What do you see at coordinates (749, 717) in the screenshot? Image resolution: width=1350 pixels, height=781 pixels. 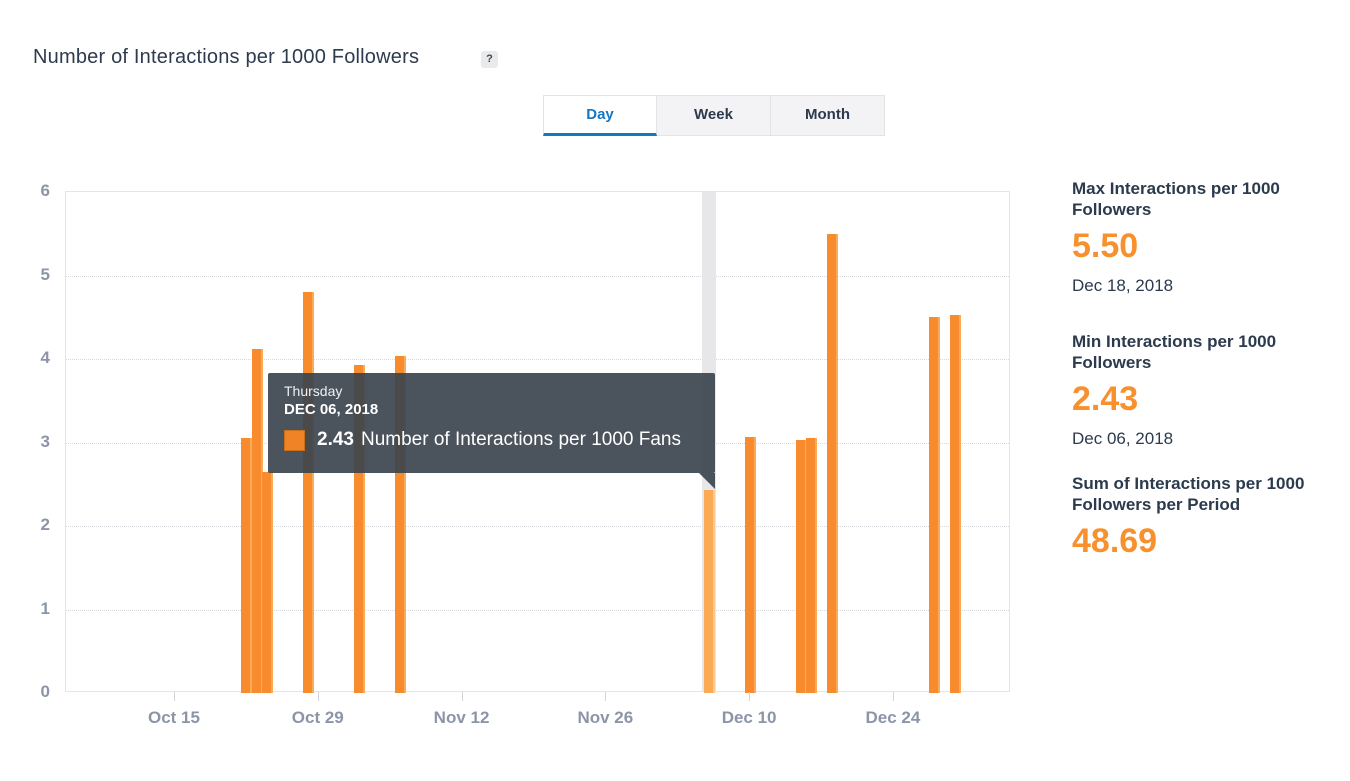 I see `x-axis-label-dec-10: Dec 10` at bounding box center [749, 717].